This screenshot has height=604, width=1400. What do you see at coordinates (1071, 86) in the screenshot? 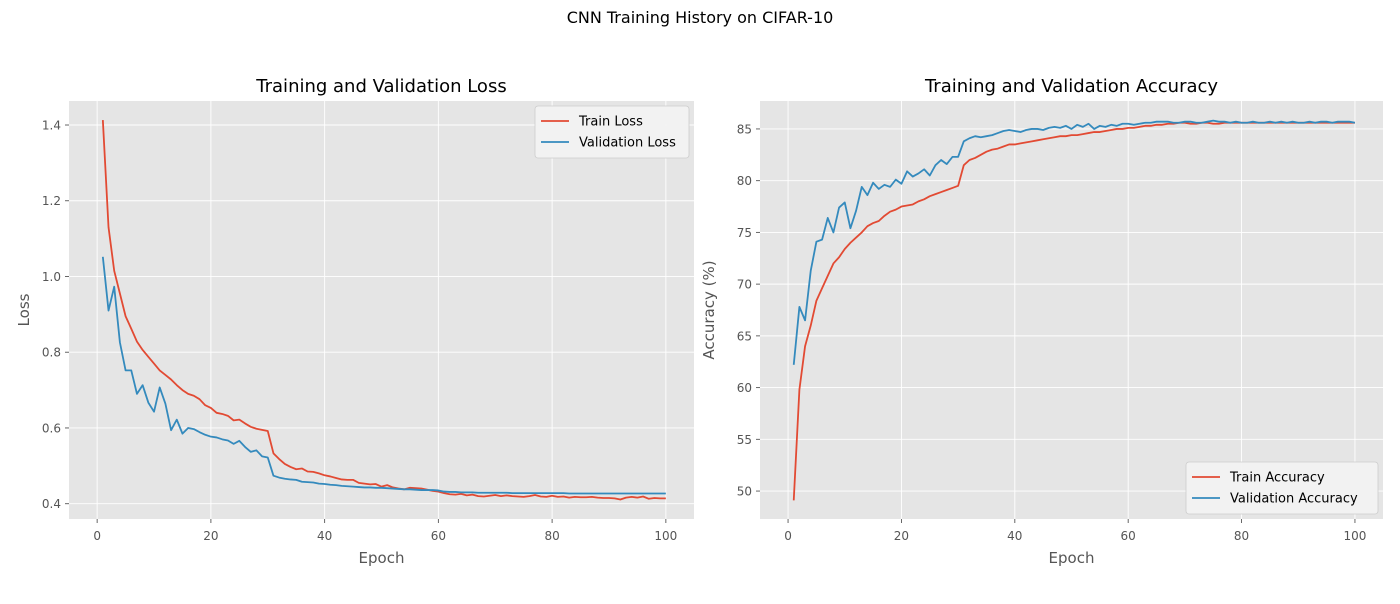
I see `accuracy-chart-title: Training and Validation Accuracy` at bounding box center [1071, 86].